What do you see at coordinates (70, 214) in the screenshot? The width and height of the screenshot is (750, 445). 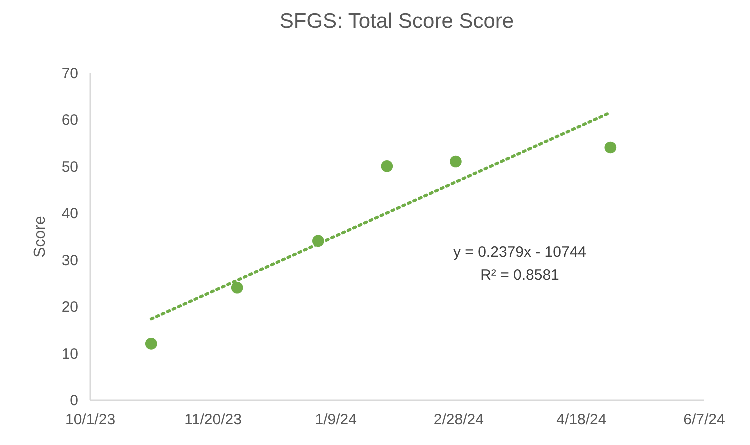 I see `y-tick-label: 40` at bounding box center [70, 214].